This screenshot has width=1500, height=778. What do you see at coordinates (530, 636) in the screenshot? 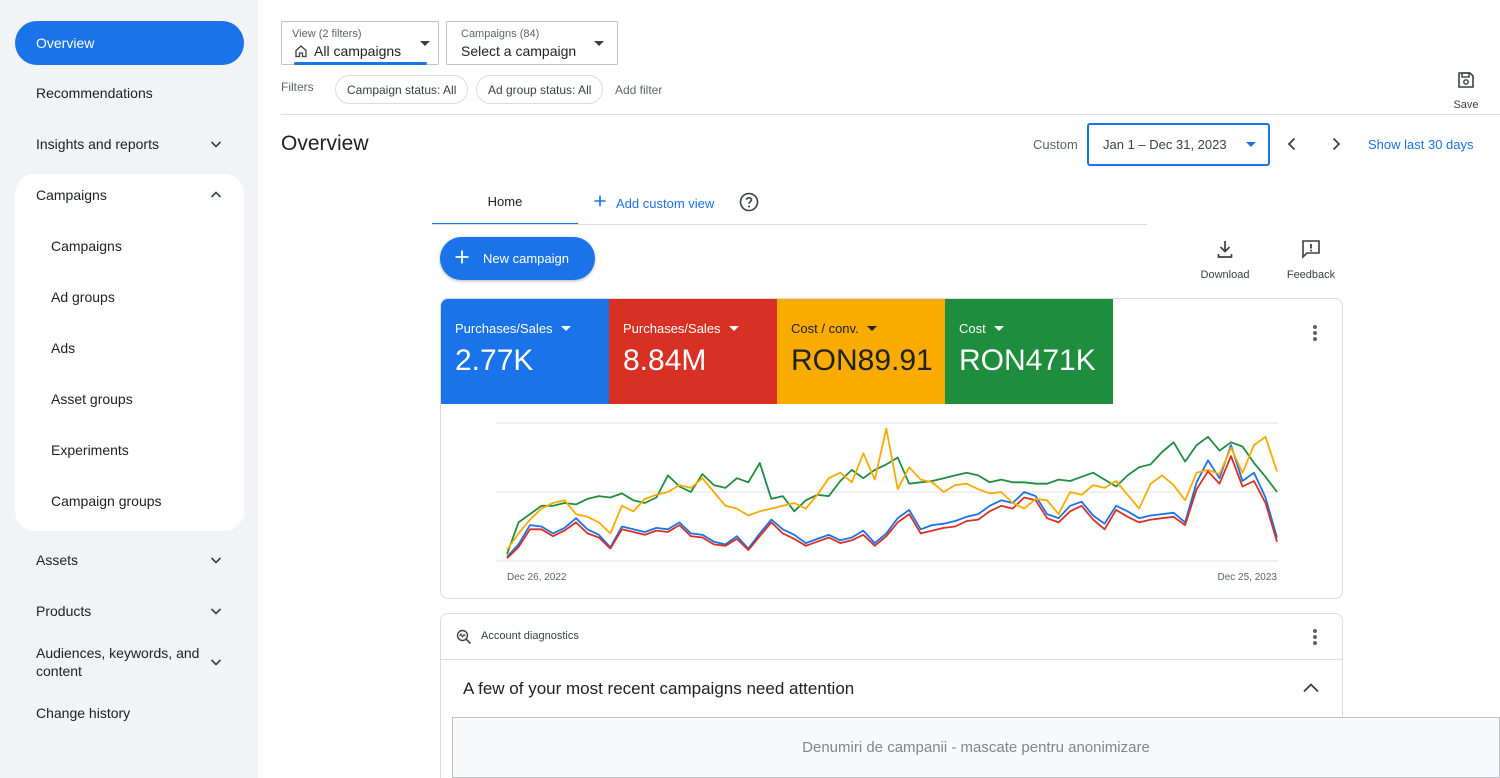
I see `diagnostics-label: Account diagnostics` at bounding box center [530, 636].